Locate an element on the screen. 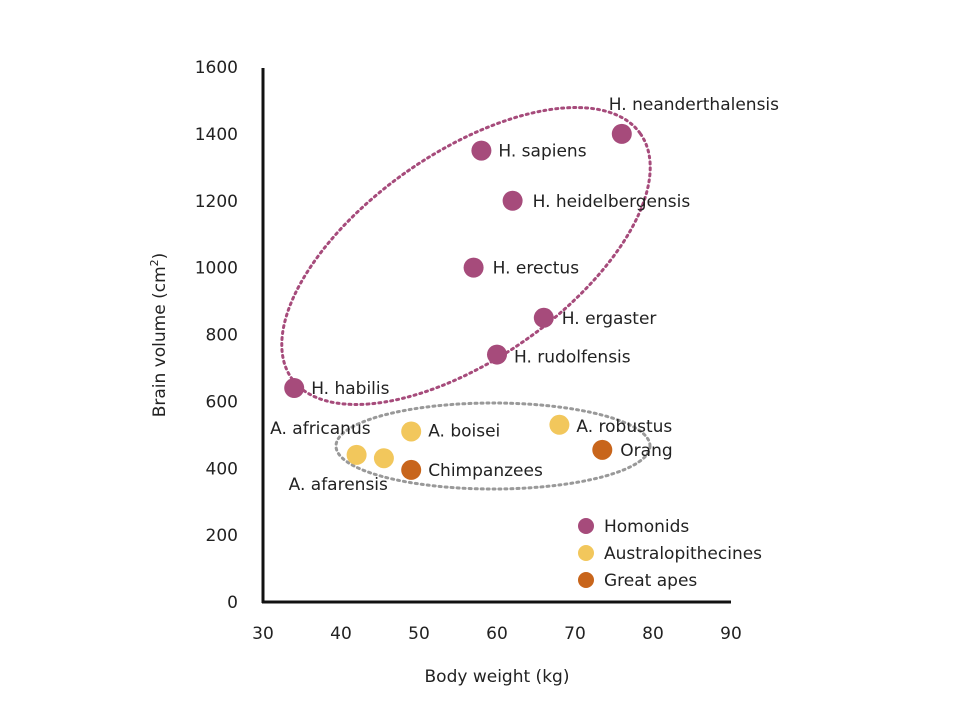 This screenshot has width=960, height=720. y-tick-label: 400 is located at coordinates (222, 469).